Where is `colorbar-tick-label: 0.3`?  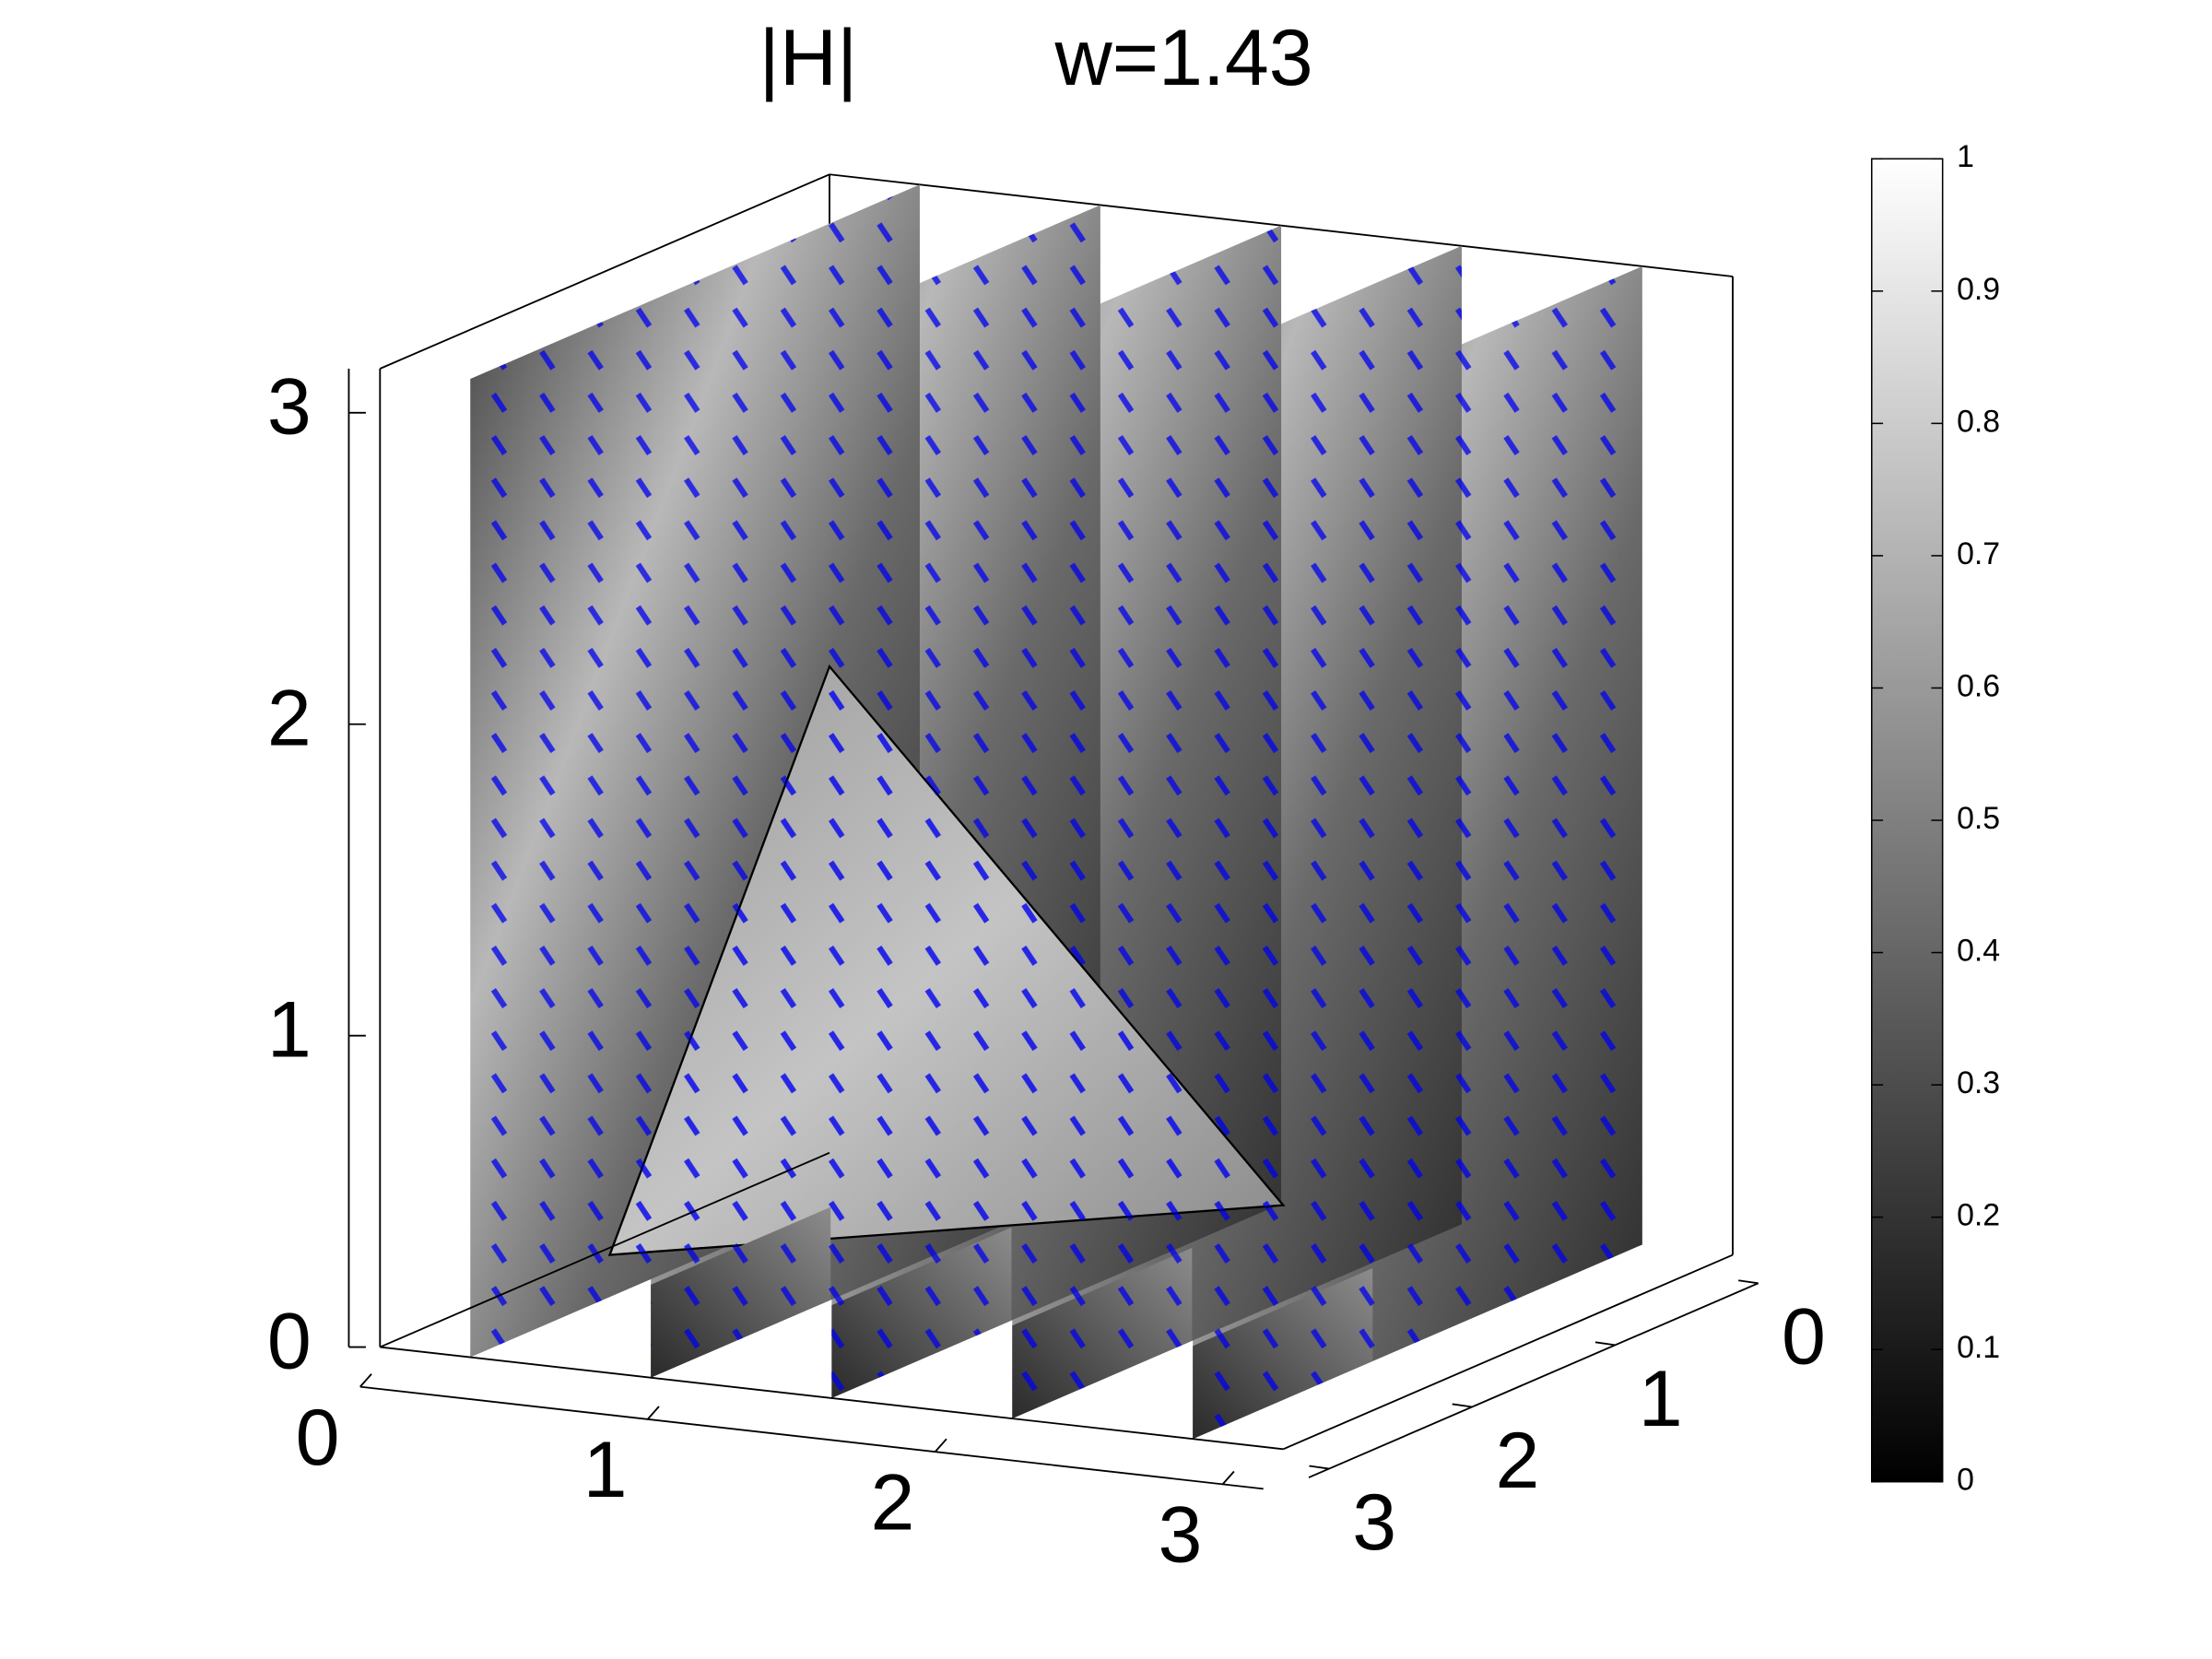
colorbar-tick-label: 0.3 is located at coordinates (1978, 1082).